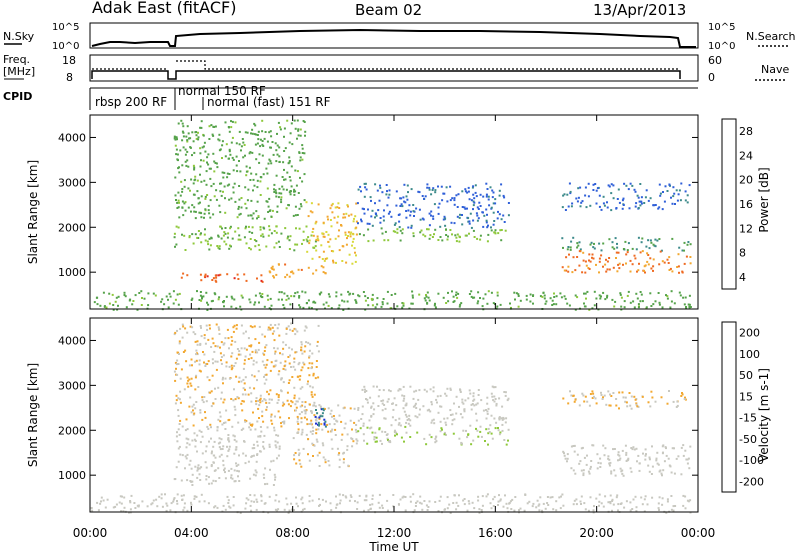 This screenshot has width=800, height=554. Describe the element at coordinates (72, 137) in the screenshot. I see `power-y-tick-label: 4000` at that location.